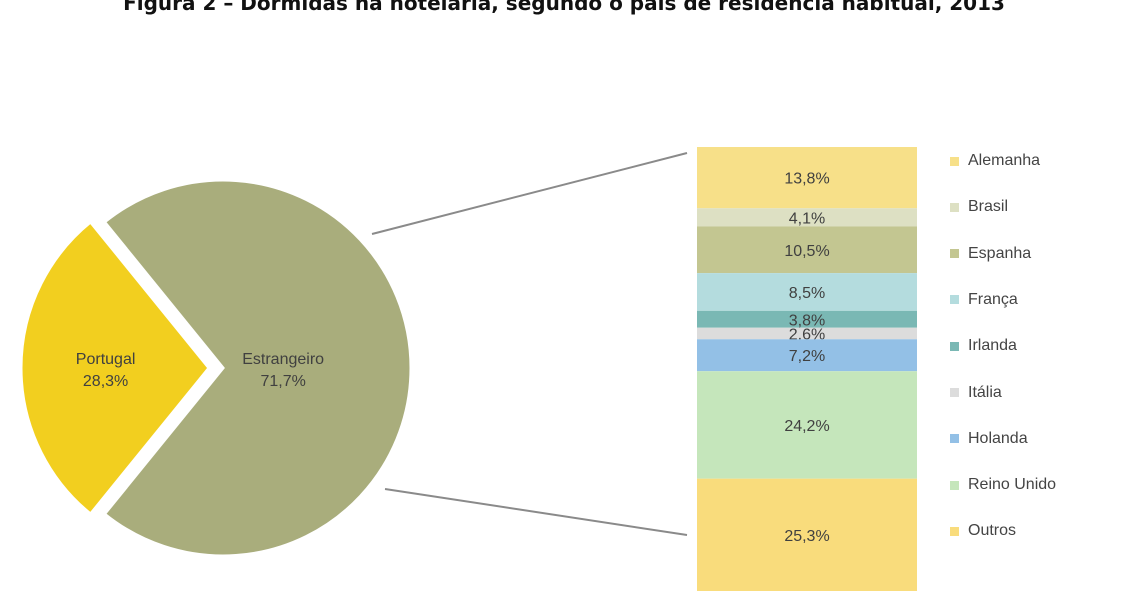 Image resolution: width=1128 pixels, height=591 pixels. I want to click on bar-value-label-italia: 2,6%, so click(807, 334).